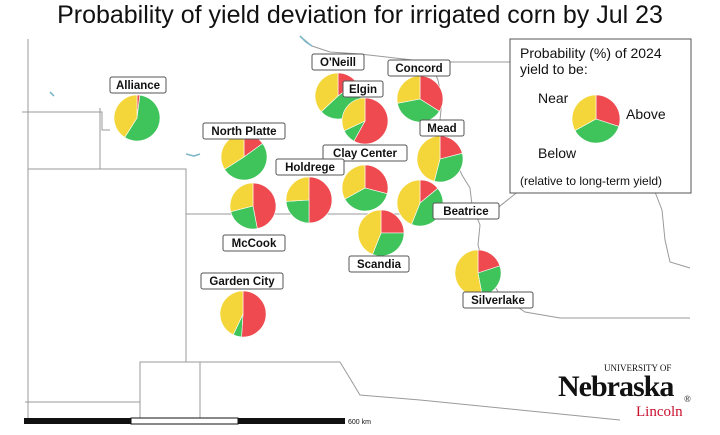 The width and height of the screenshot is (720, 435). What do you see at coordinates (353, 114) in the screenshot?
I see `pie-elgin-near-slice` at bounding box center [353, 114].